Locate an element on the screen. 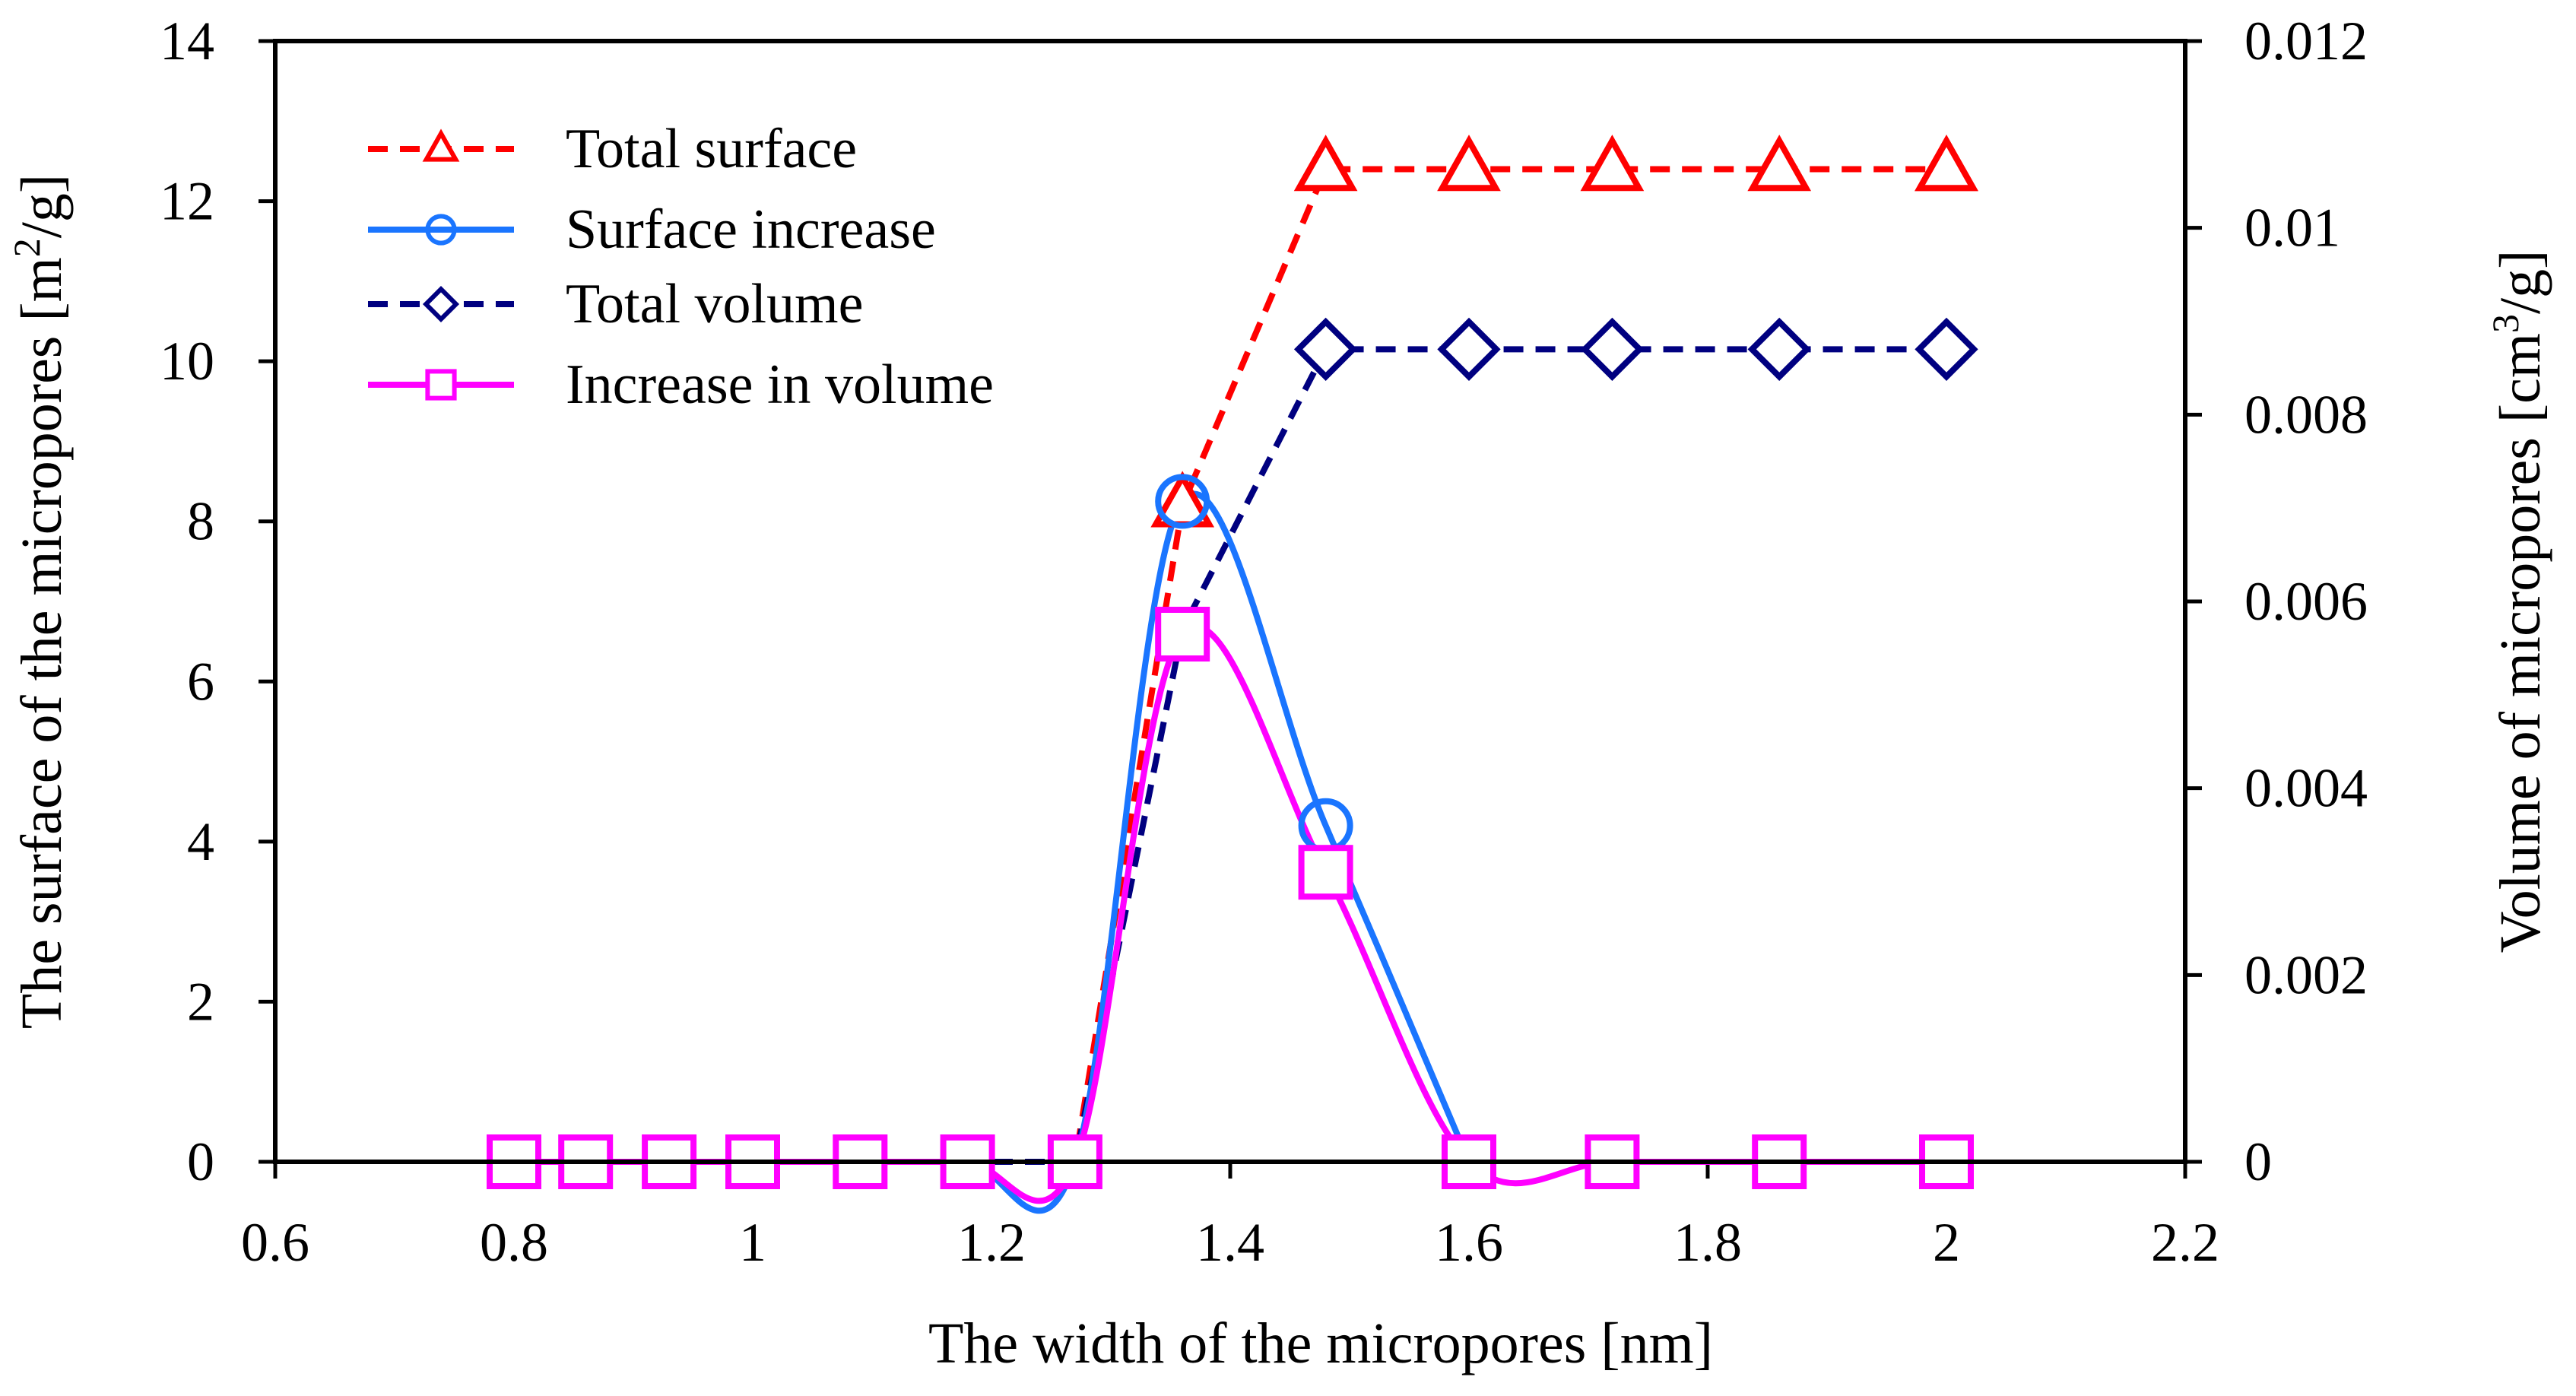 The height and width of the screenshot is (1396, 2576). legend-item-increase_in_volume: Increase in volume is located at coordinates (681, 385).